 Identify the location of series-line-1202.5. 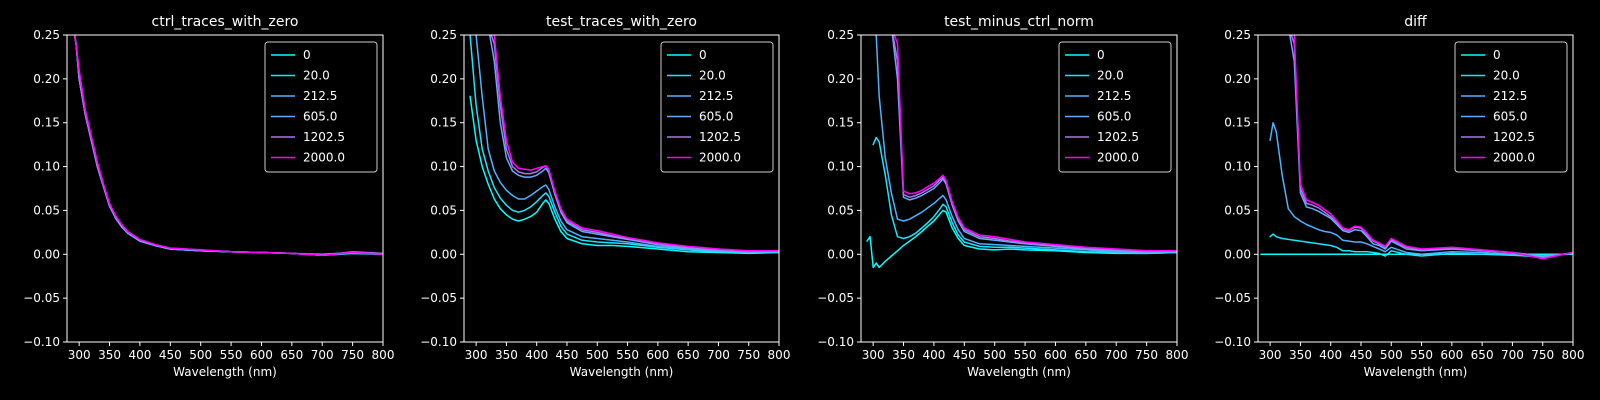
(1431, 147).